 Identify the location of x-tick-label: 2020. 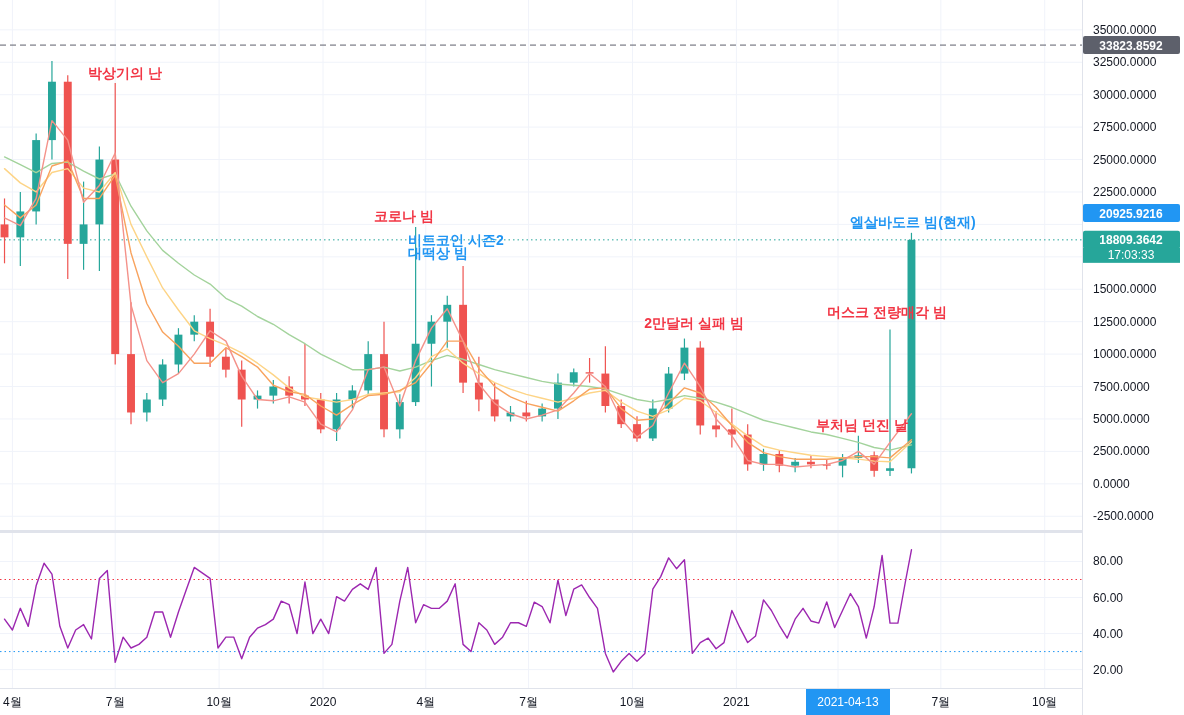
(323, 702).